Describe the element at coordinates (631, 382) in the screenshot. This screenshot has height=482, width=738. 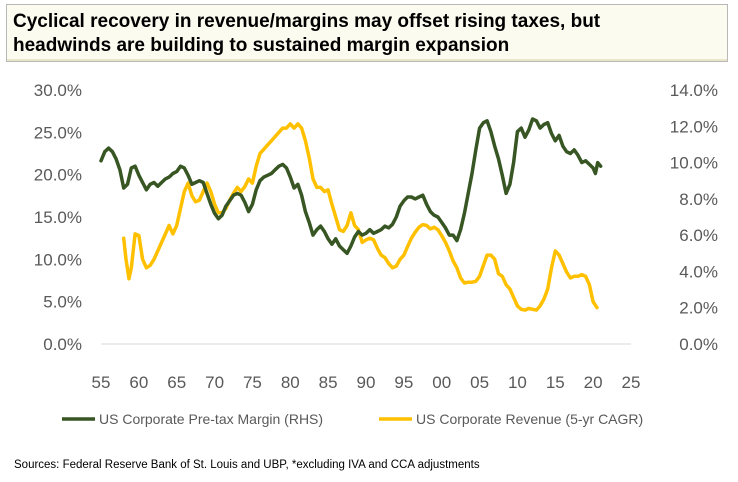
I see `x-tick-label: 25` at that location.